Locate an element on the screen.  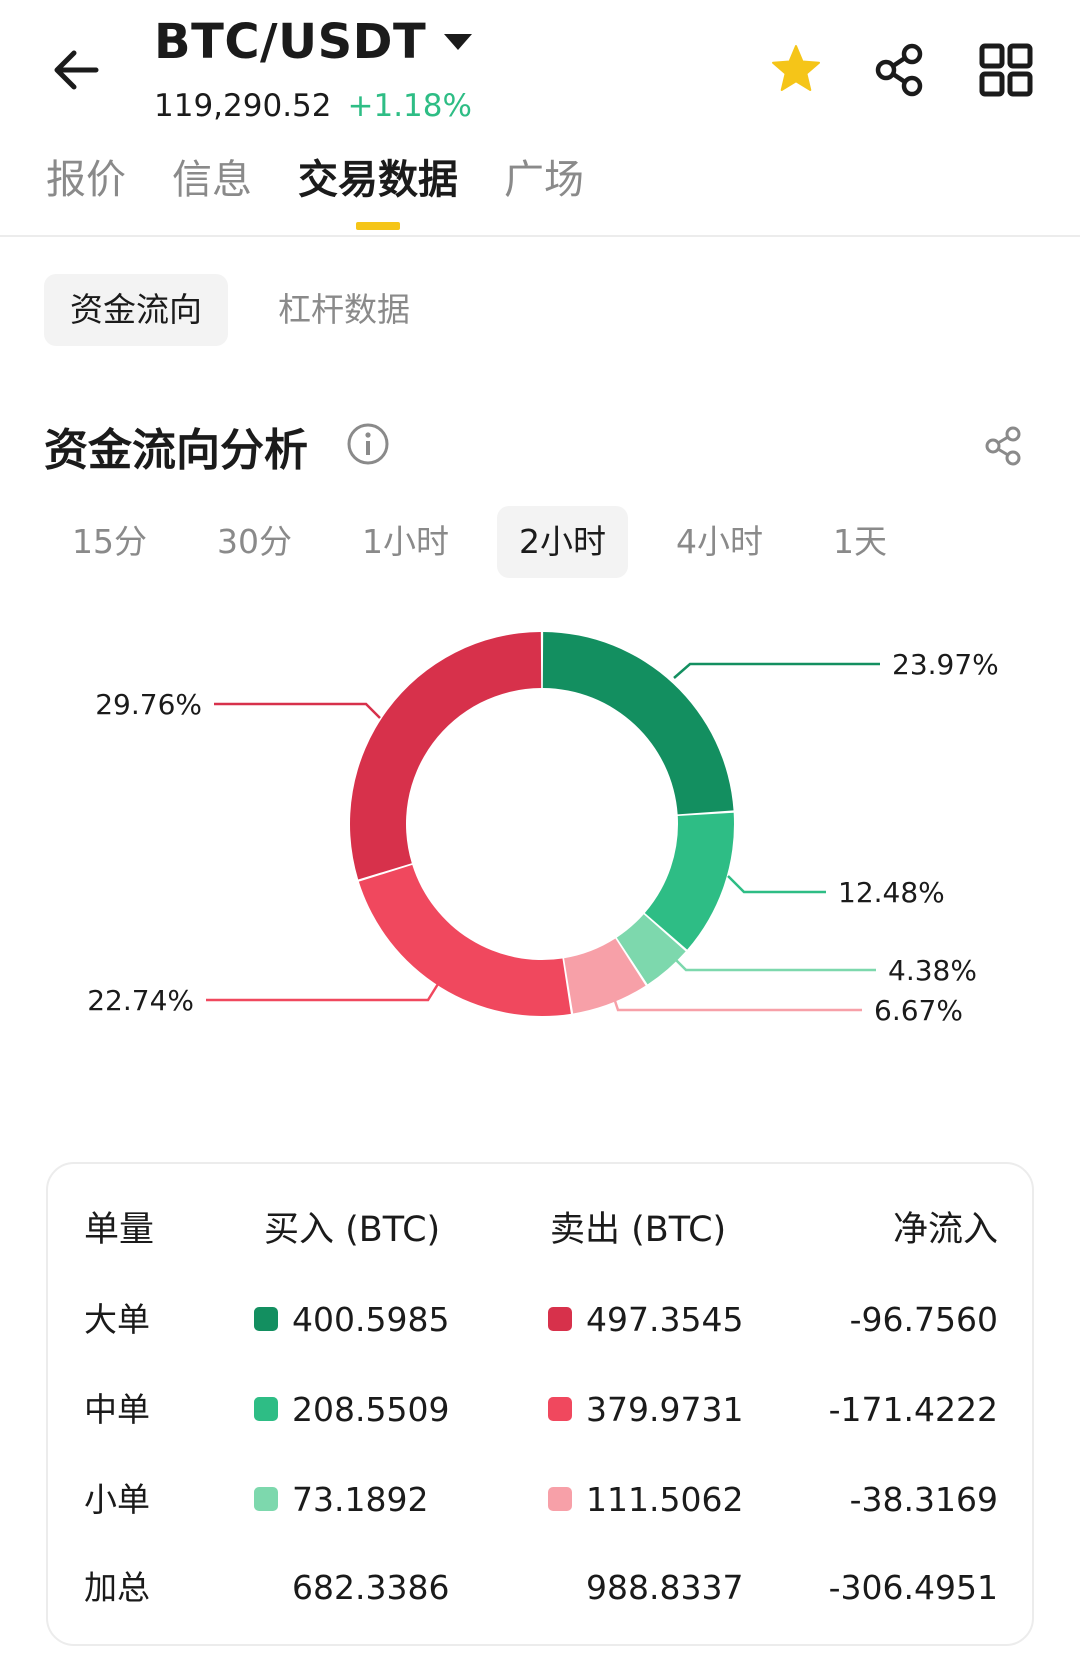
header-buy: 买入 (BTC) is located at coordinates (352, 1230).